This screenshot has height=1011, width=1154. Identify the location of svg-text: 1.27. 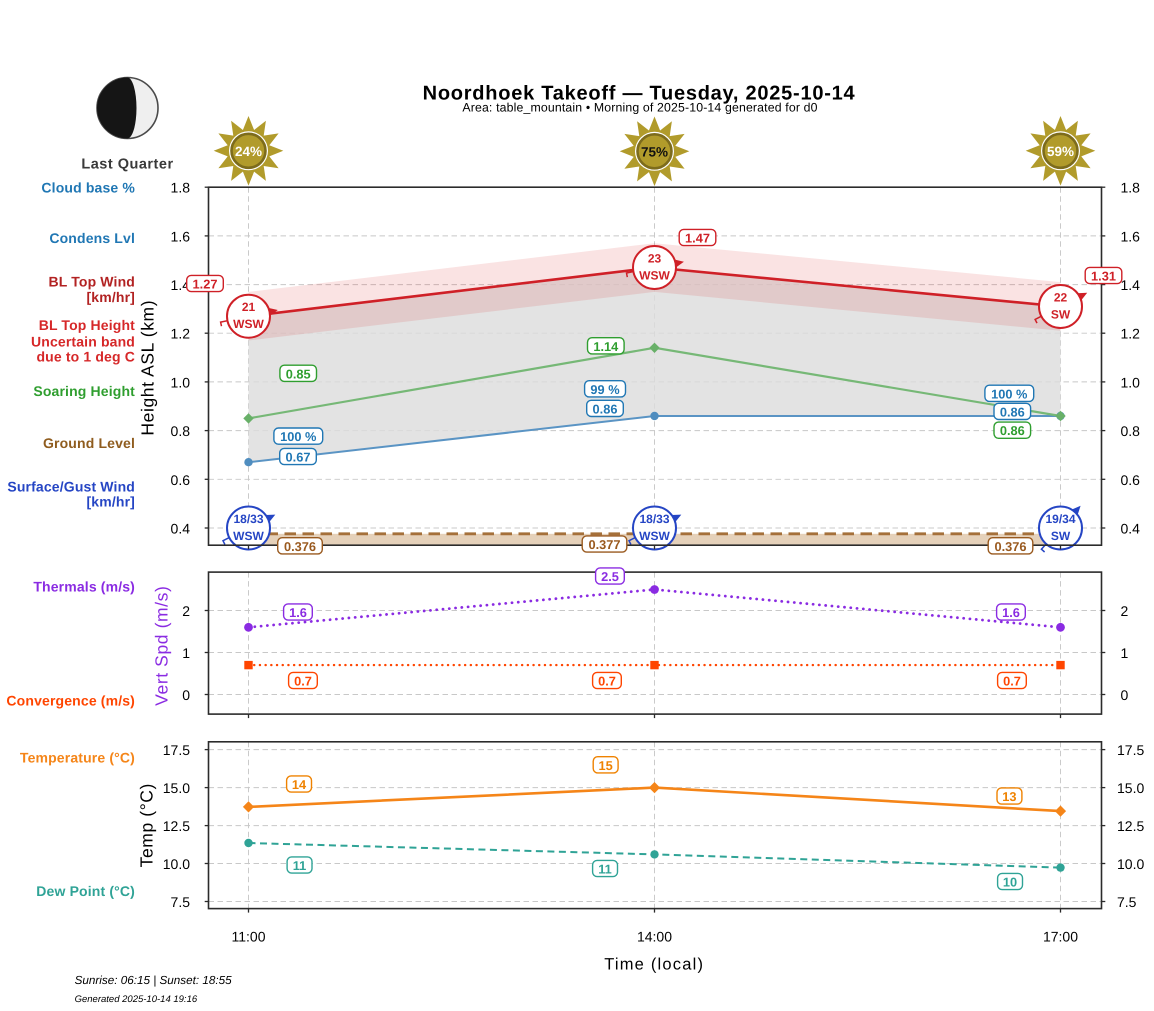
(205, 284).